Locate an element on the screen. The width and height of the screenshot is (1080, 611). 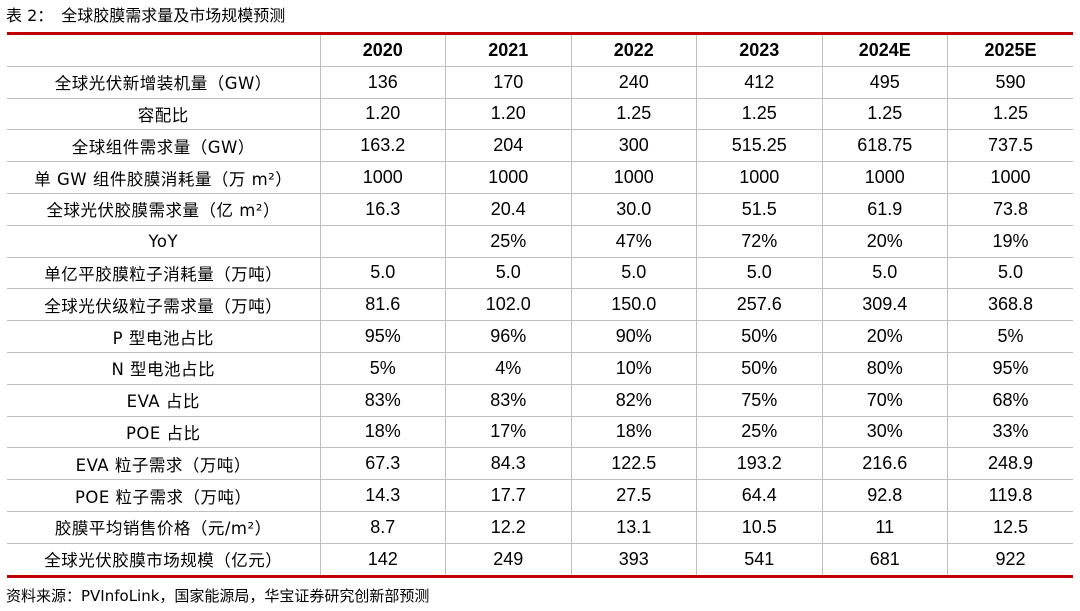
table-cell: 142 is located at coordinates (382, 558).